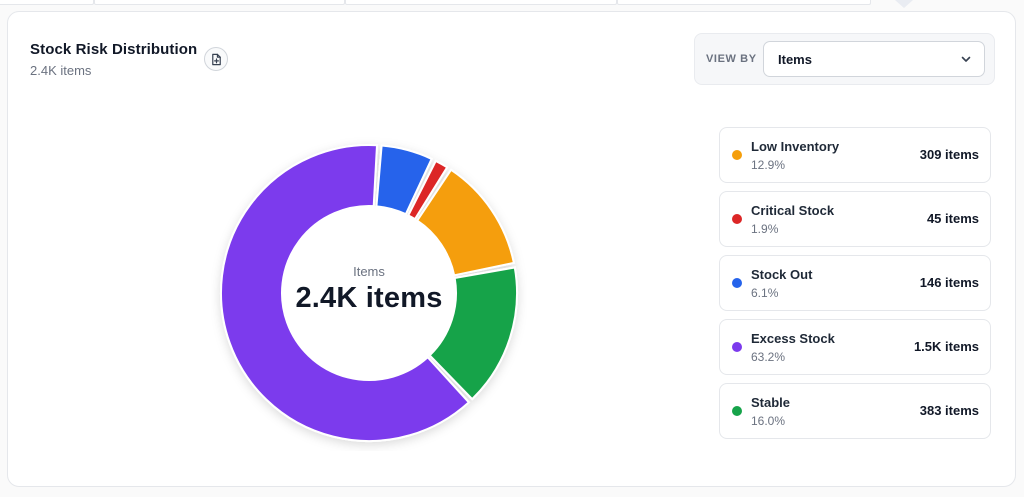  I want to click on active-tab-pointer, so click(904, 4).